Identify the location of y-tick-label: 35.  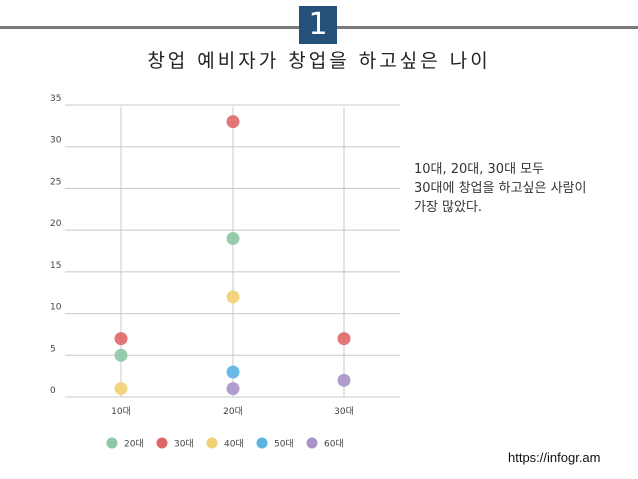
(55, 99).